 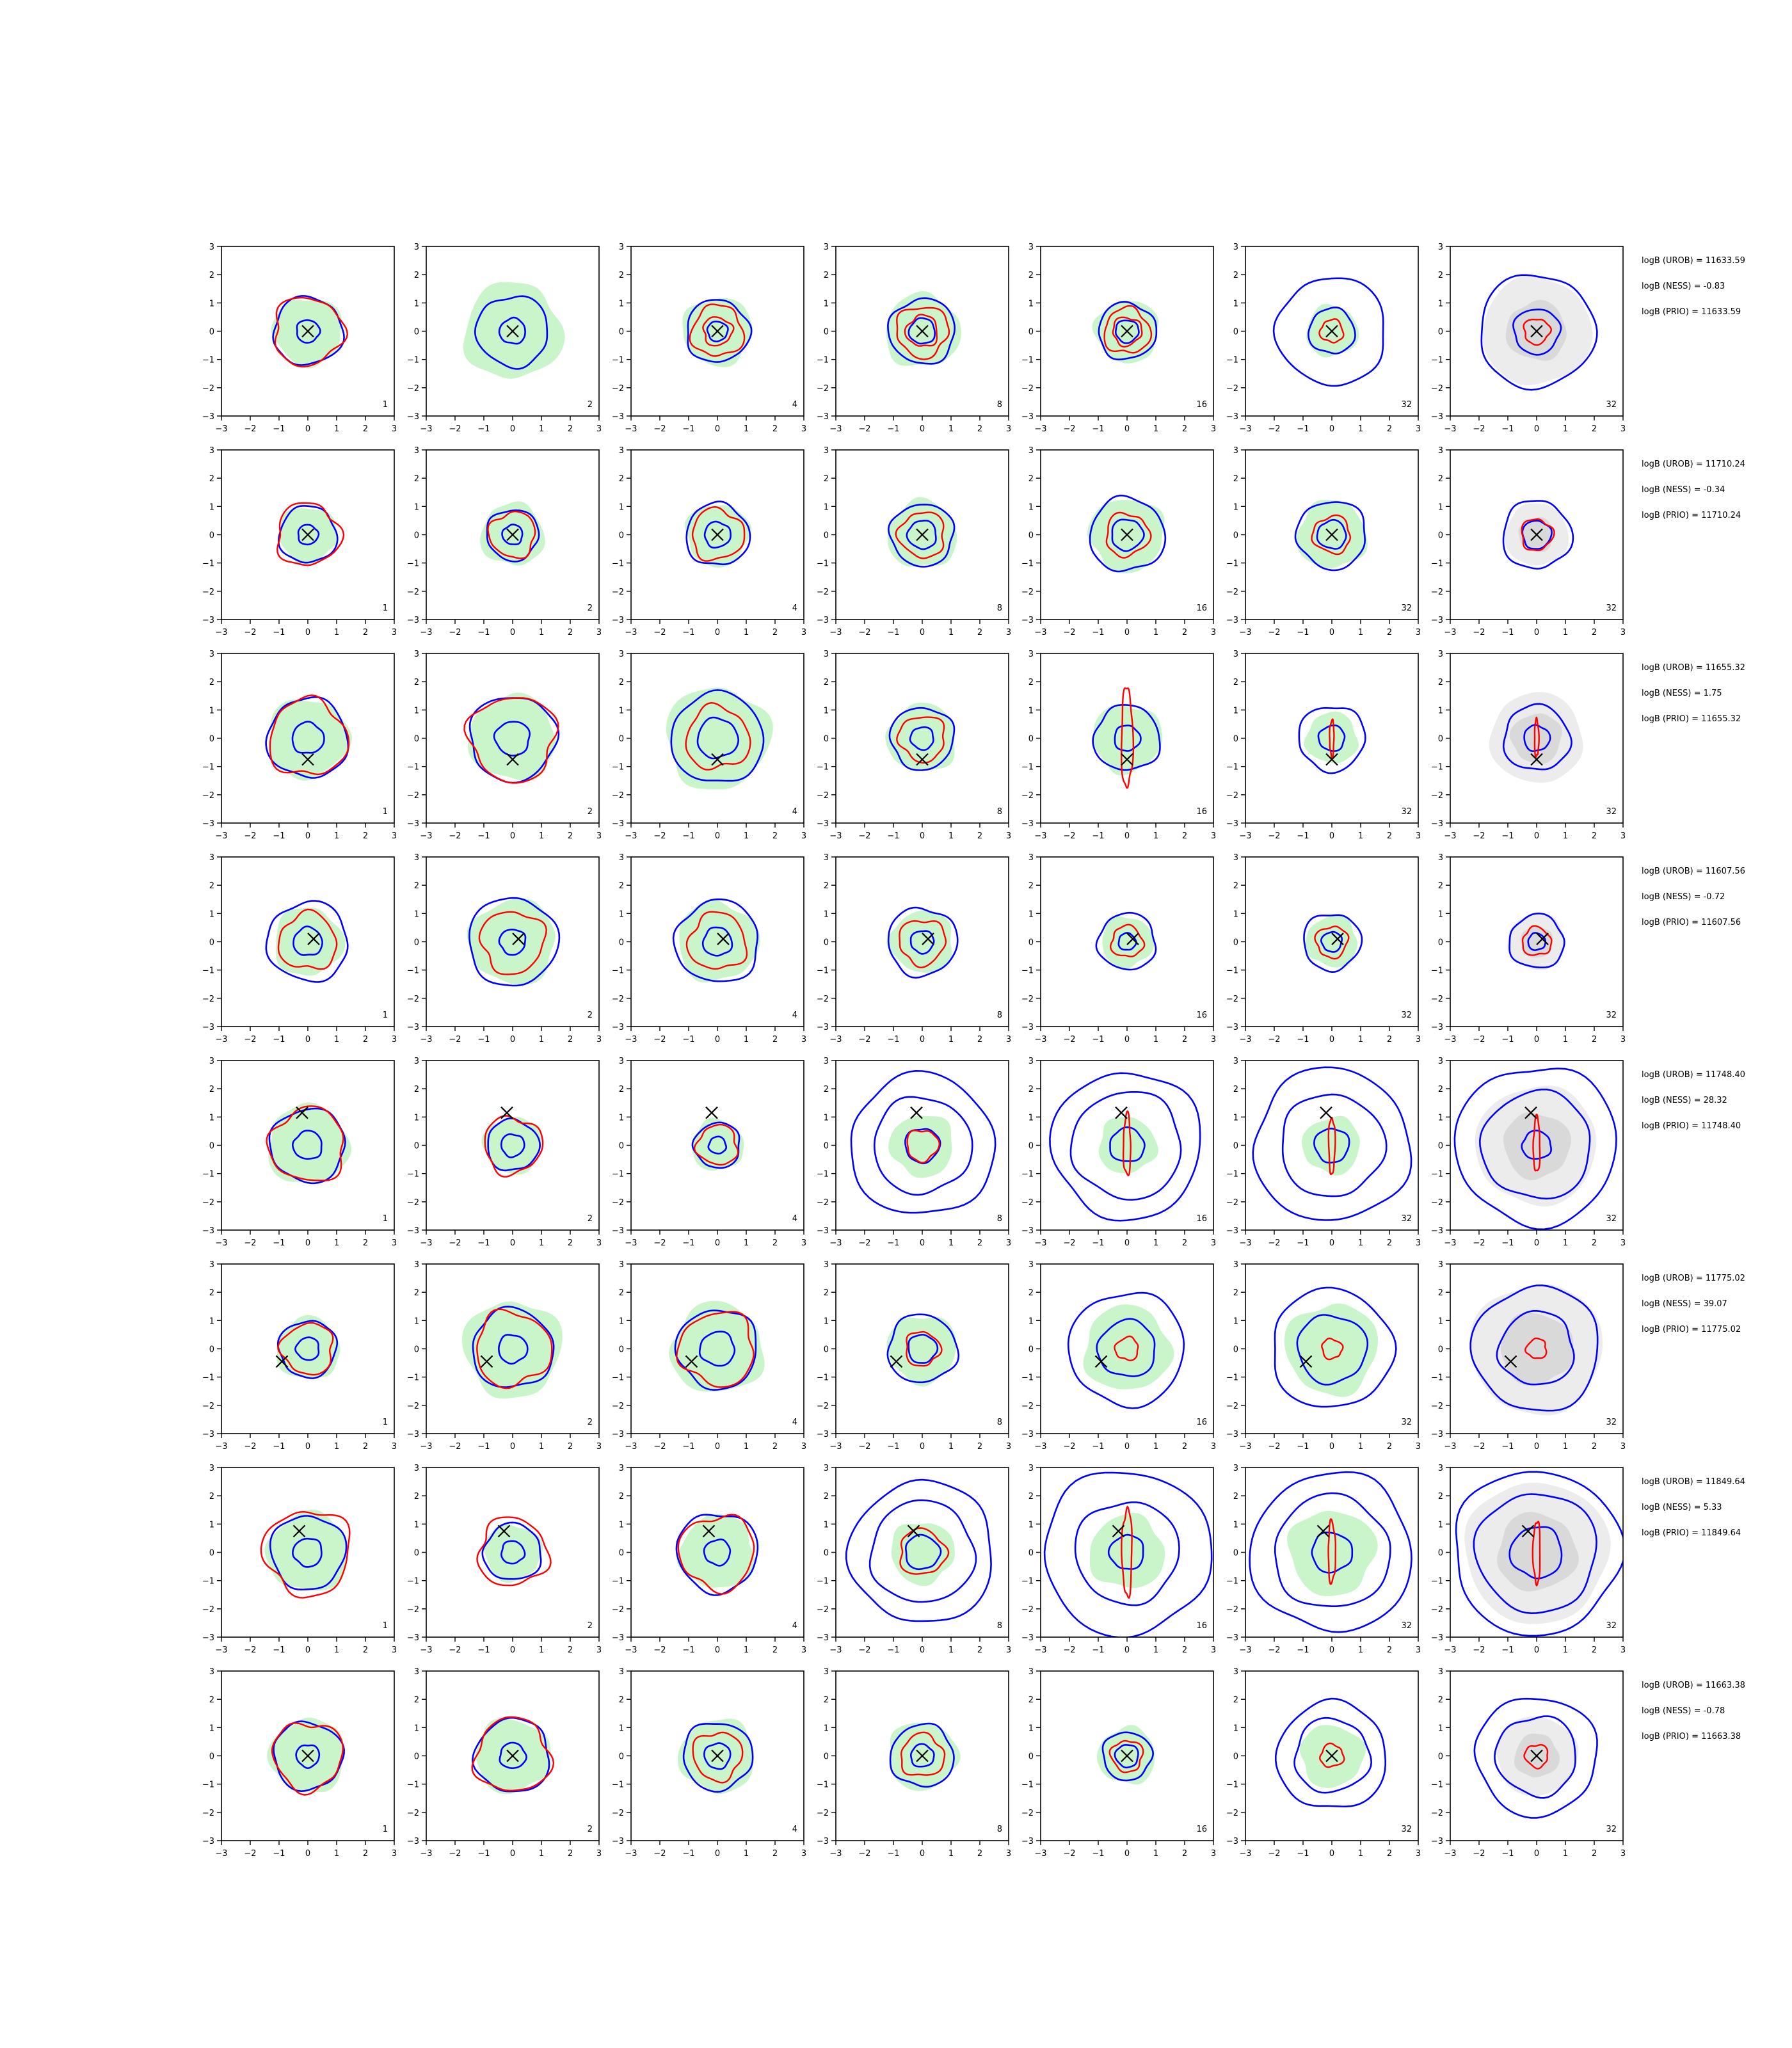 What do you see at coordinates (999, 812) in the screenshot?
I see `panel-count-label: 8` at bounding box center [999, 812].